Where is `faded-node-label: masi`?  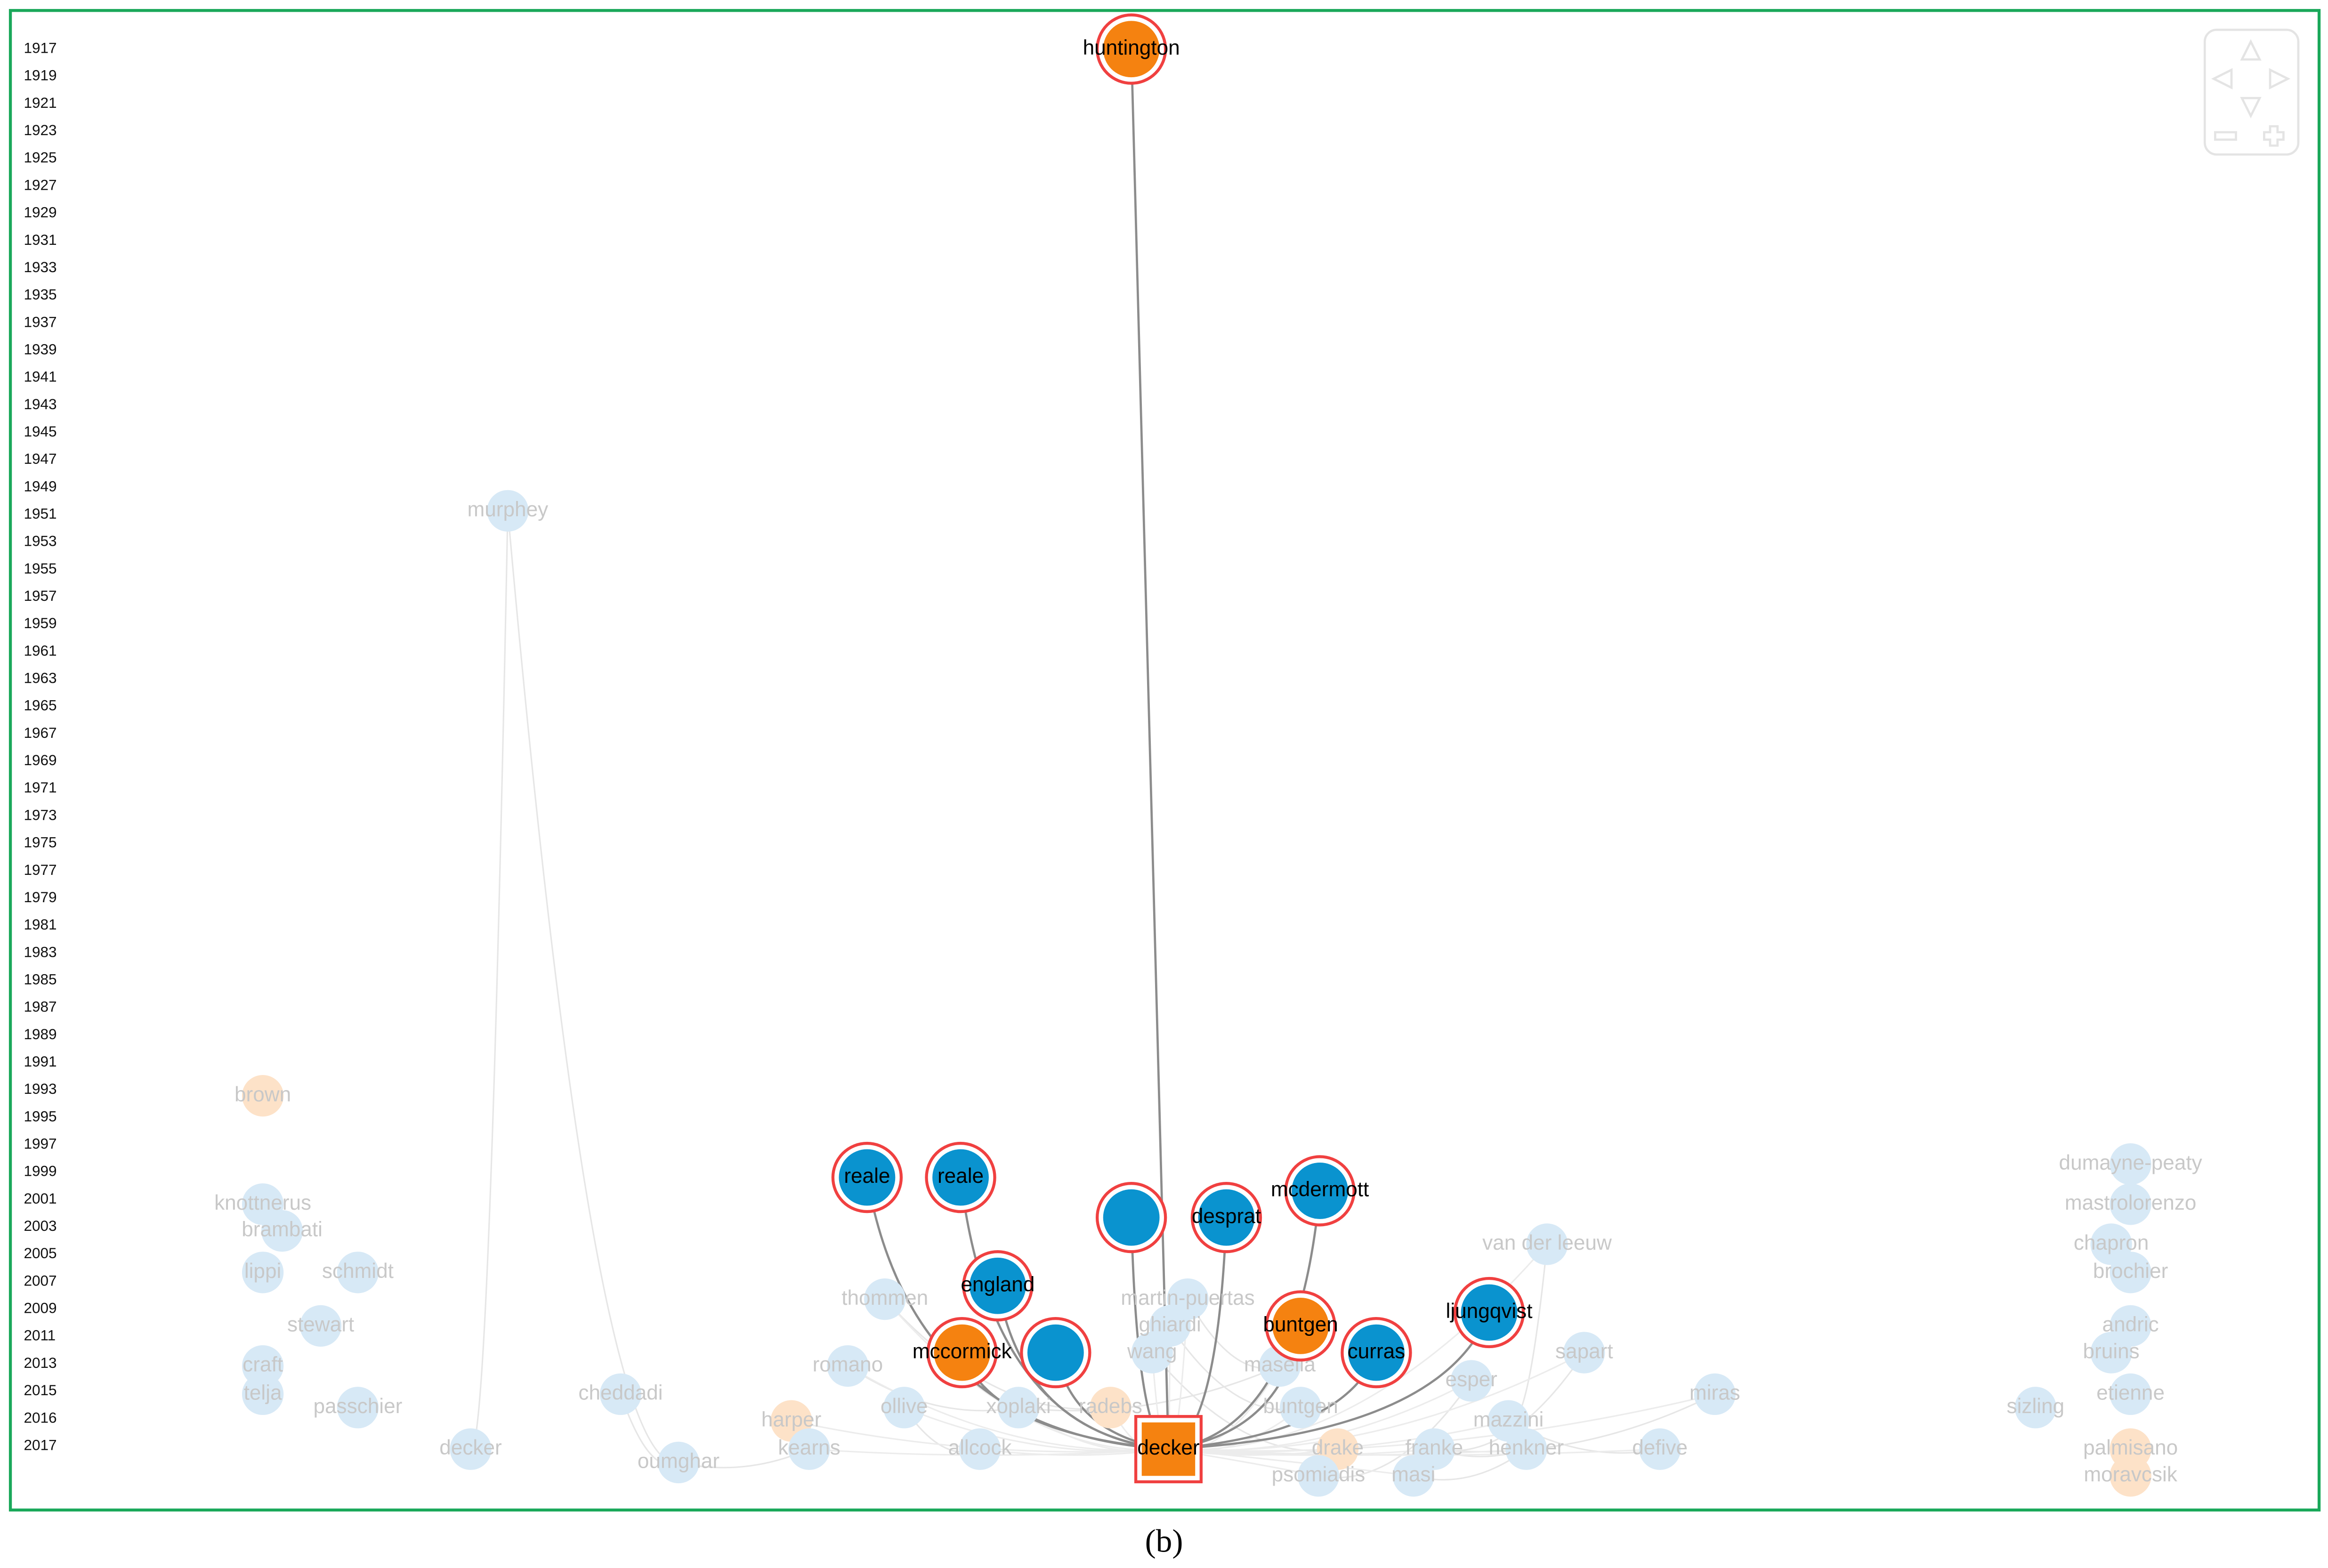
faded-node-label: masi is located at coordinates (1413, 1474).